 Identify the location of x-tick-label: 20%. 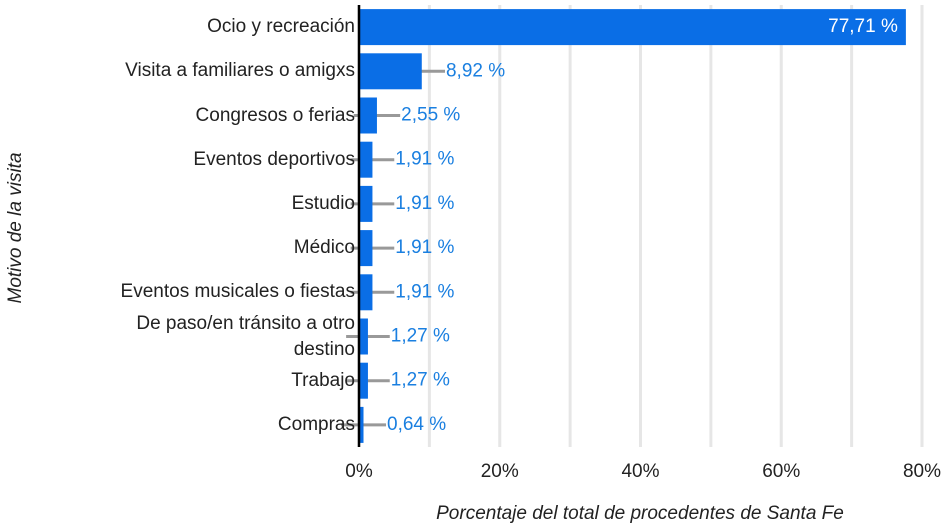
(500, 471).